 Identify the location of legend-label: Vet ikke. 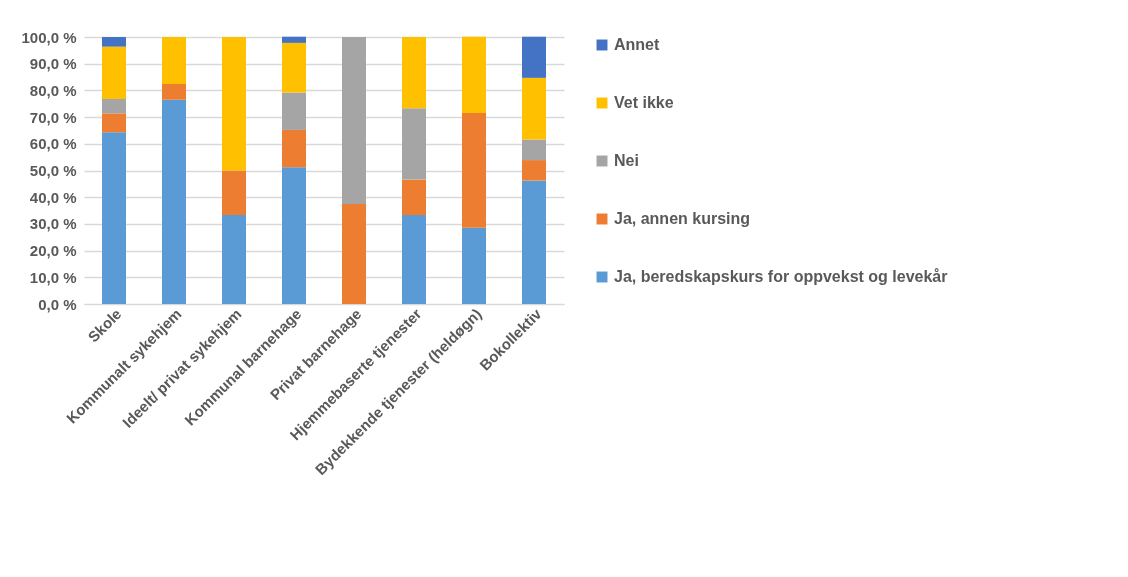
(644, 102).